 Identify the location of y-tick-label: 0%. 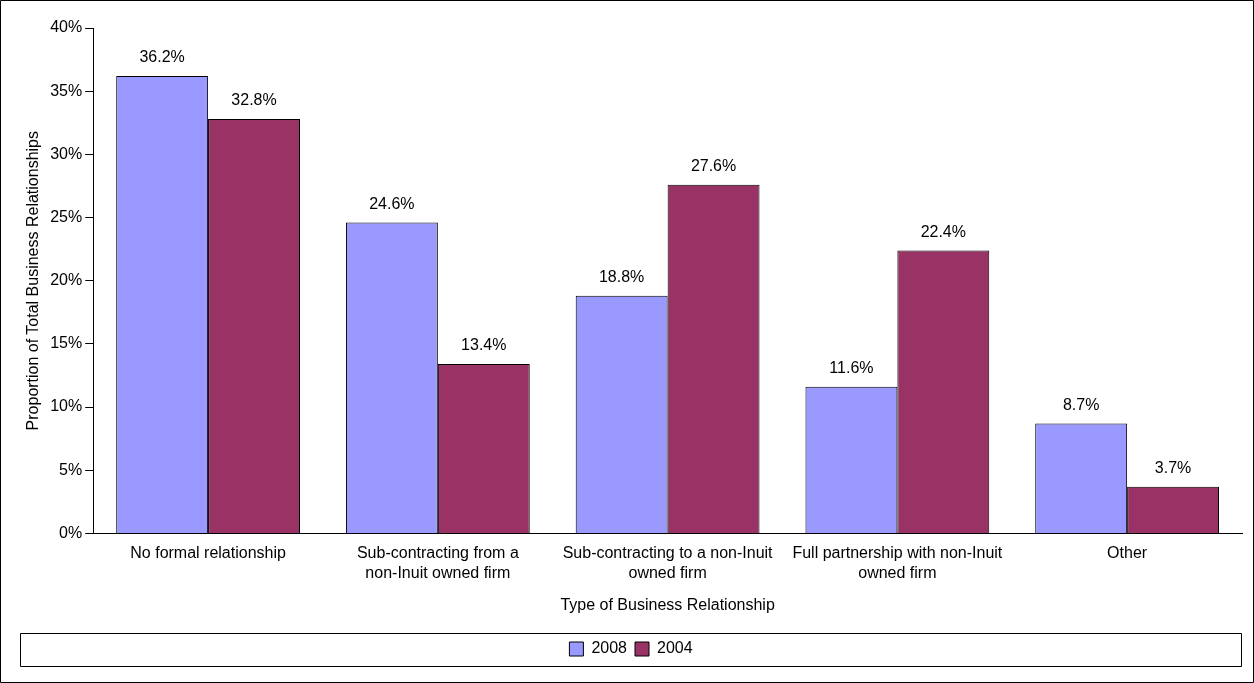
(71, 532).